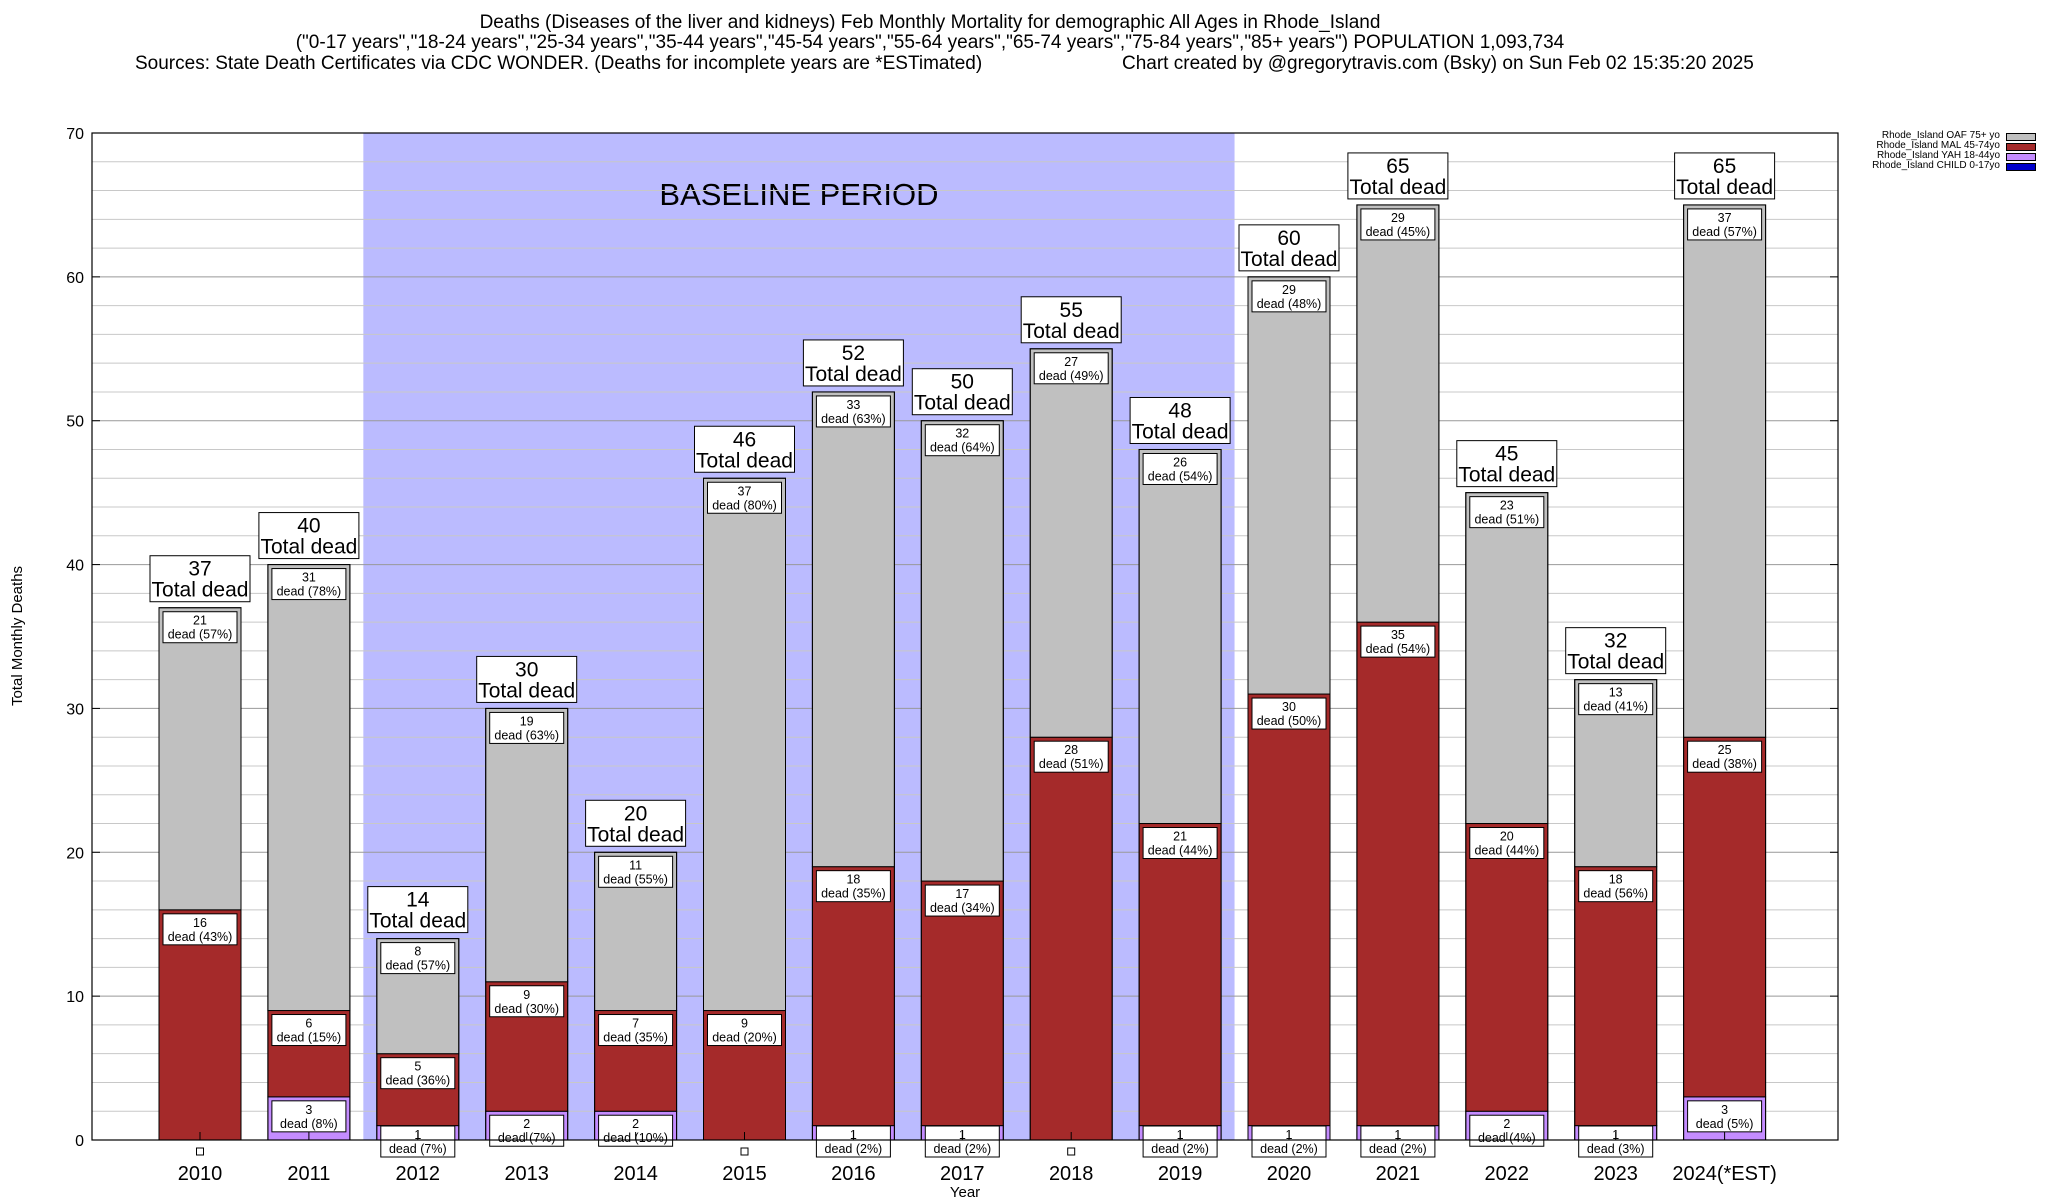 This screenshot has width=2048, height=1200. I want to click on segment-value-label: 9, so click(526, 995).